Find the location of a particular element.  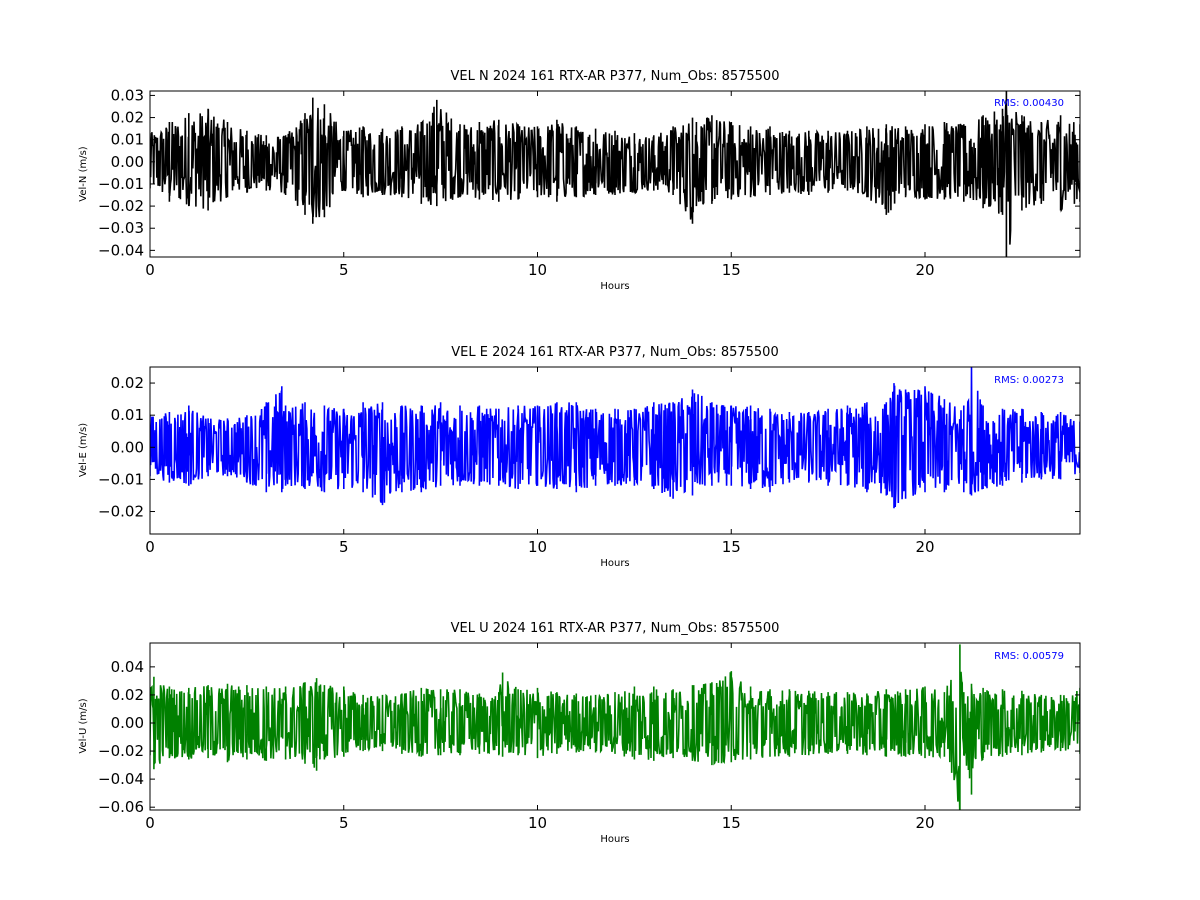

vel-n-y-tick-label: −0.01 is located at coordinates (121, 184).